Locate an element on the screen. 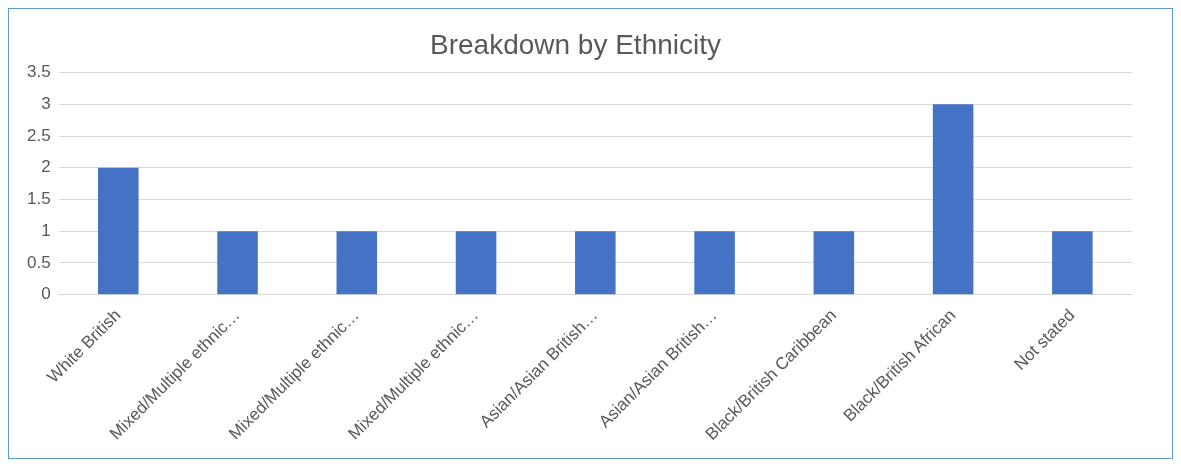  y-tick-label: 1.5 is located at coordinates (38, 199).